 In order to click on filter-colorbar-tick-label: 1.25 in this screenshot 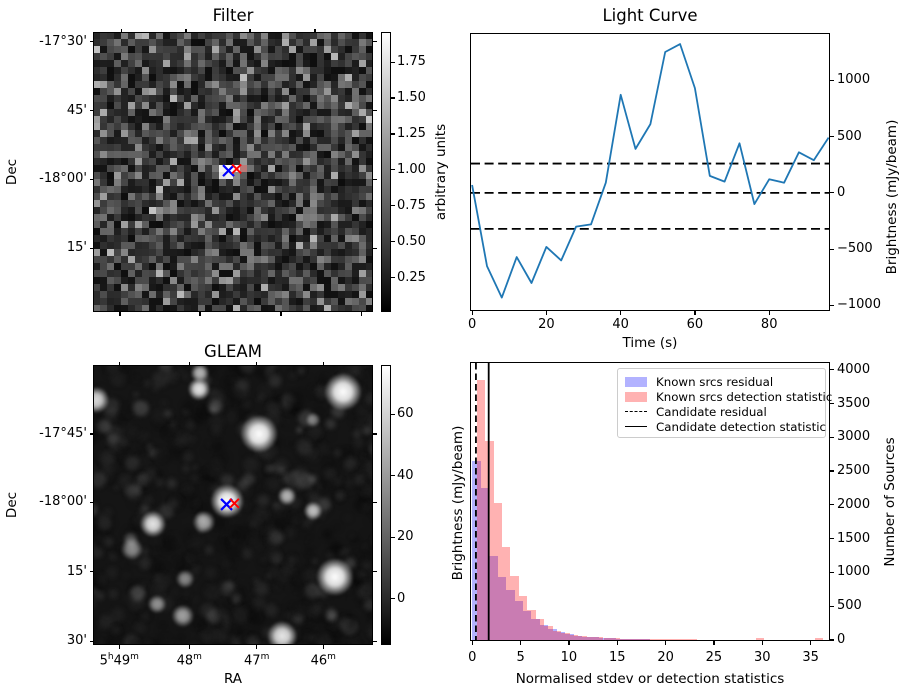, I will do `click(411, 133)`.